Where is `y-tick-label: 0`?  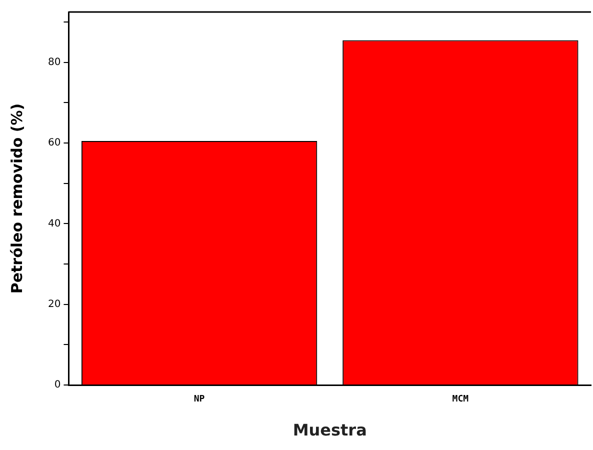
y-tick-label: 0 is located at coordinates (57, 385).